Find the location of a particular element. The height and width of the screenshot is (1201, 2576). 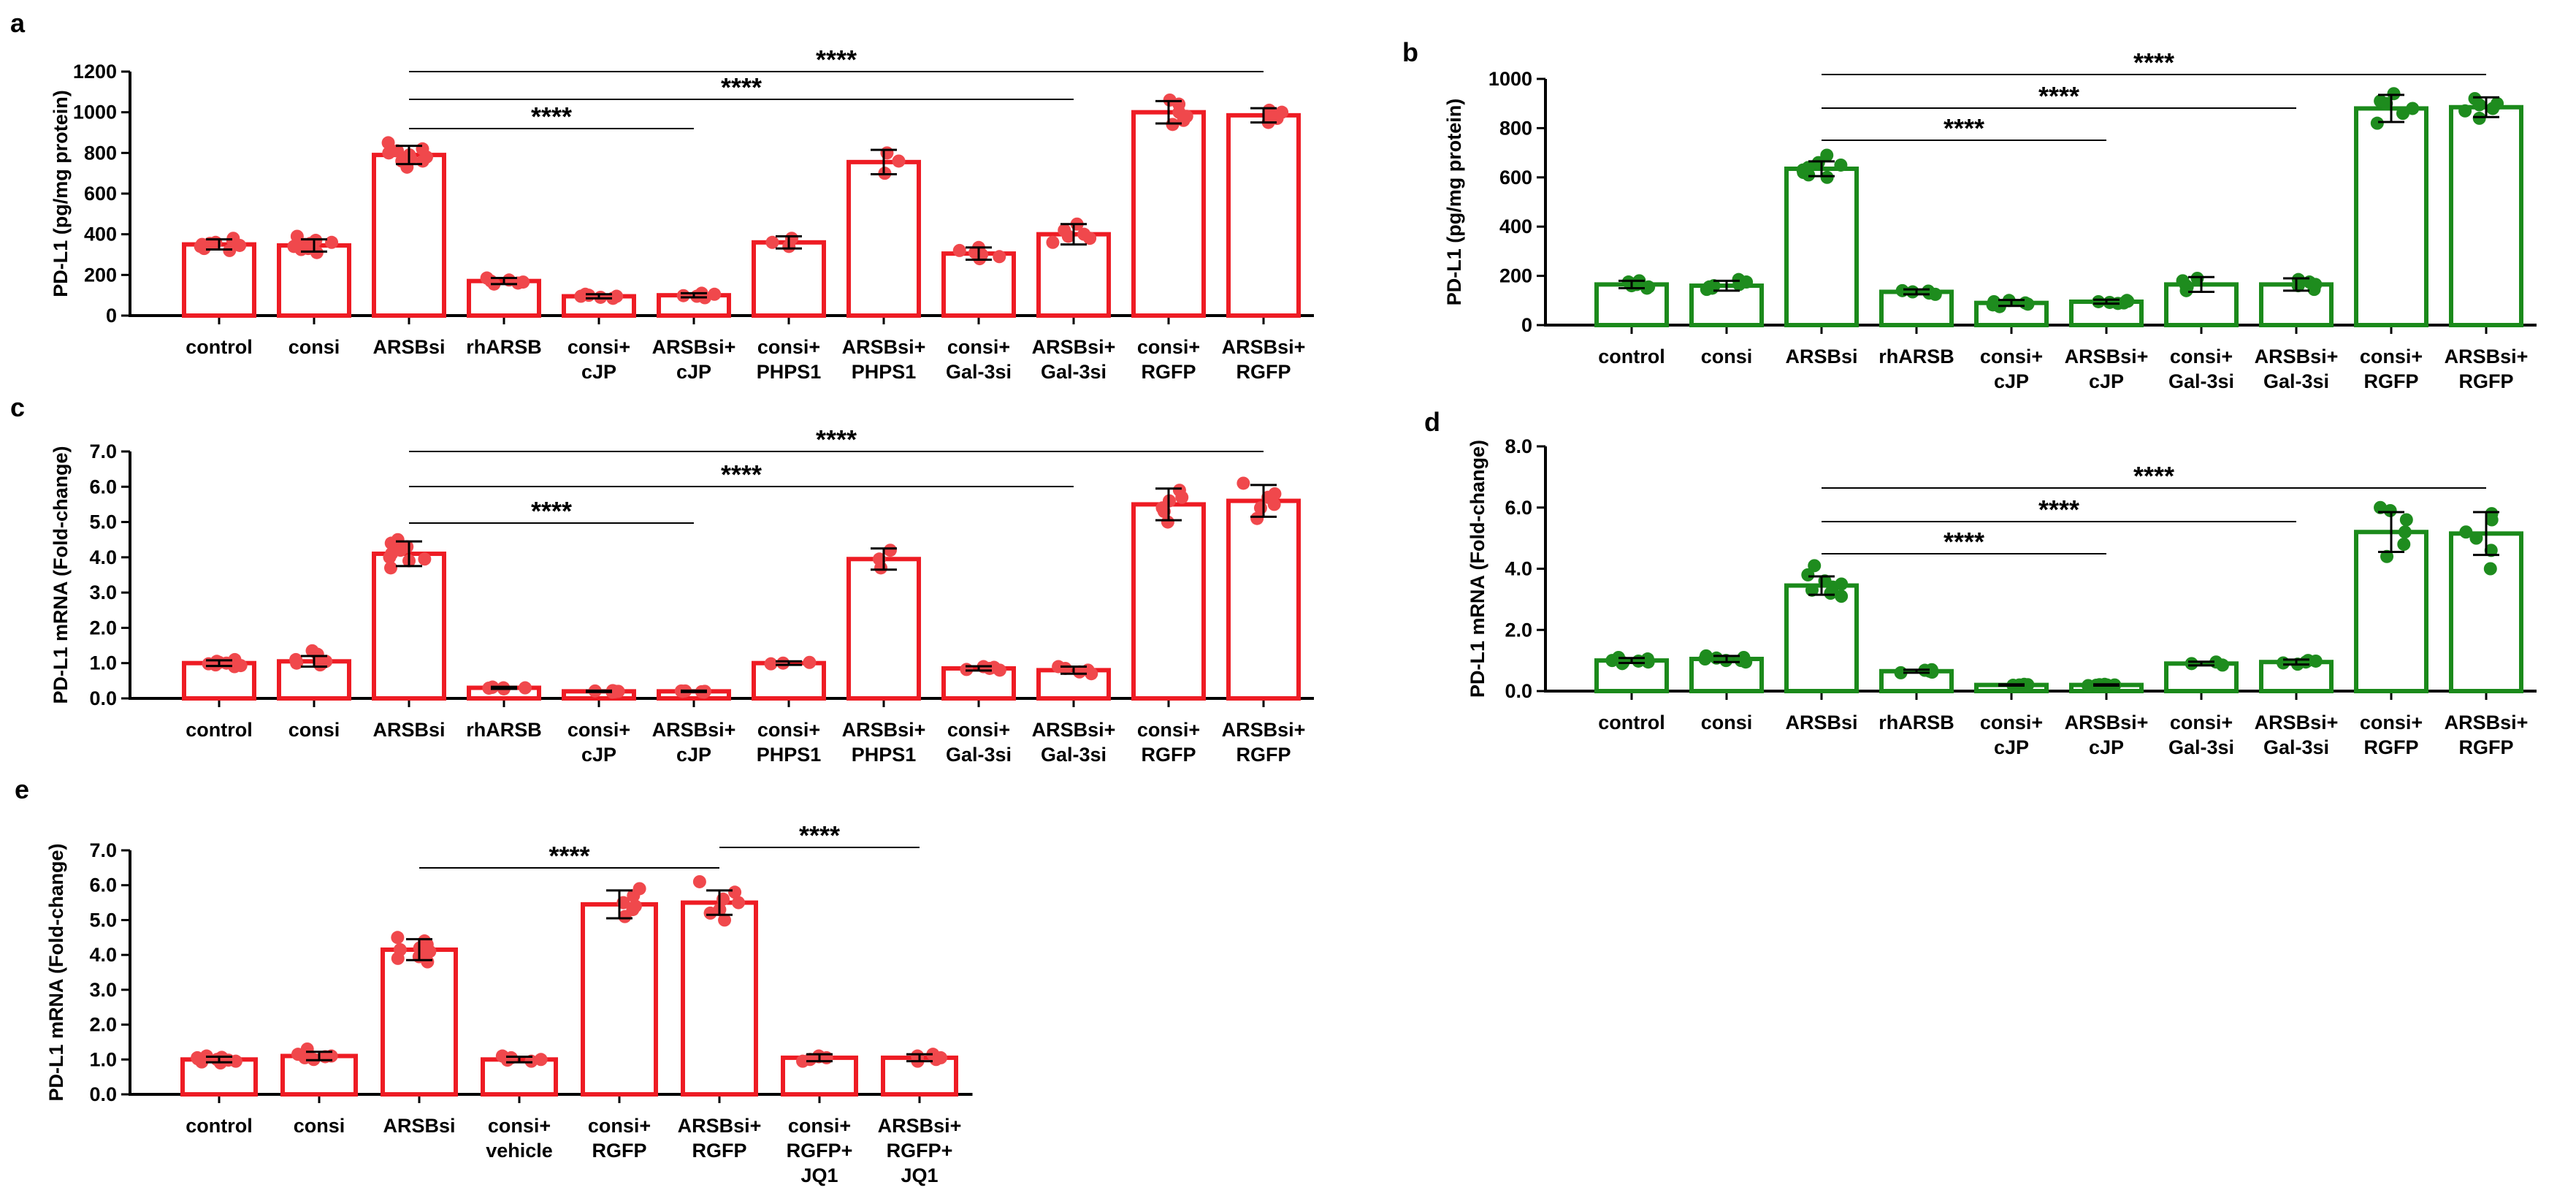

x-tick-label-e: vehicle is located at coordinates (519, 1151).